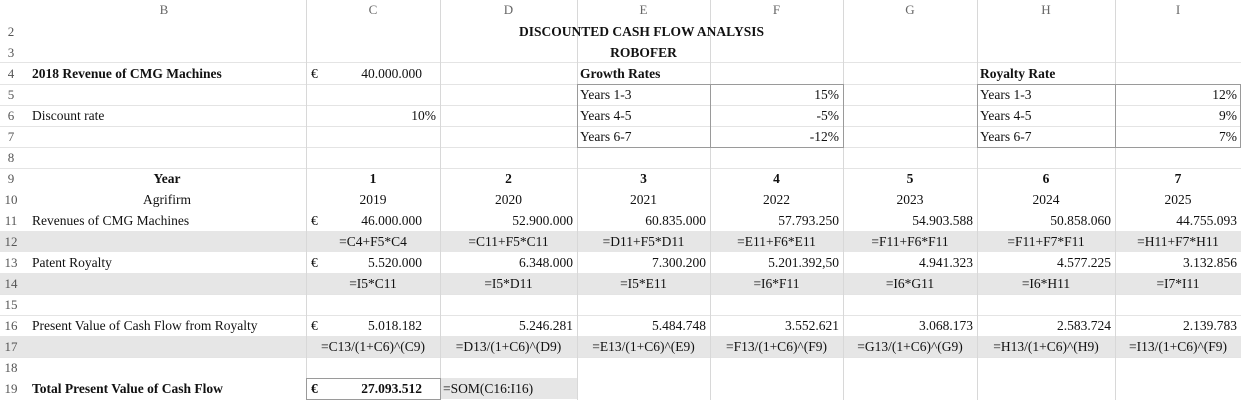  Describe the element at coordinates (11, 52) in the screenshot. I see `row-number: 3` at that location.